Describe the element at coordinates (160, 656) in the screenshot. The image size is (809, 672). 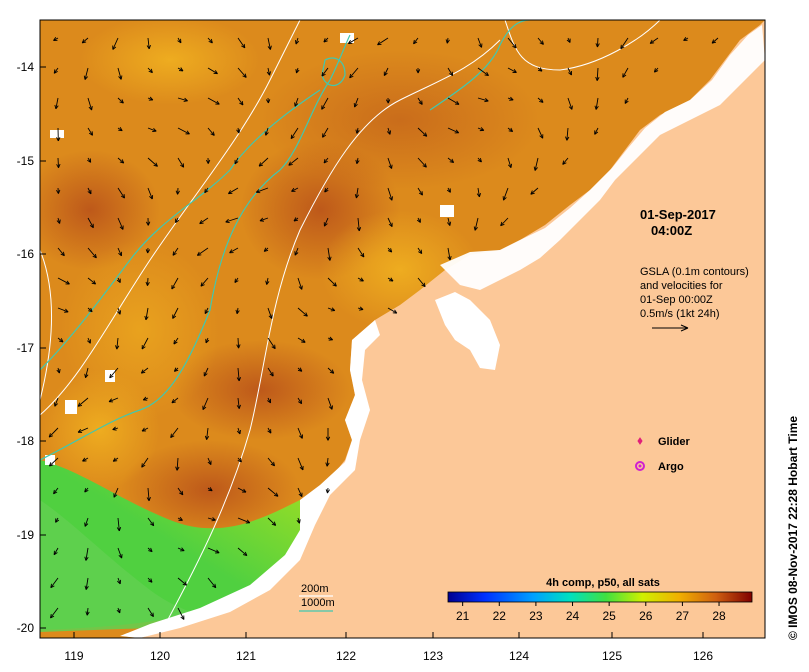
I see `x-tick-label: 120` at that location.